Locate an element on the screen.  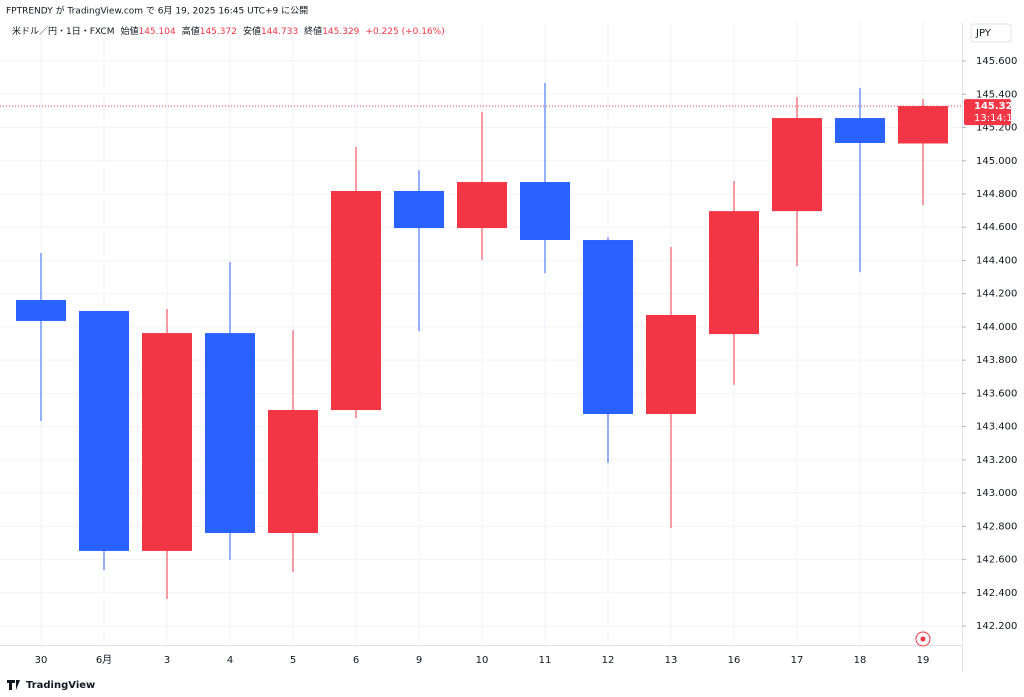
y-tick-label: 144.200 is located at coordinates (996, 294).